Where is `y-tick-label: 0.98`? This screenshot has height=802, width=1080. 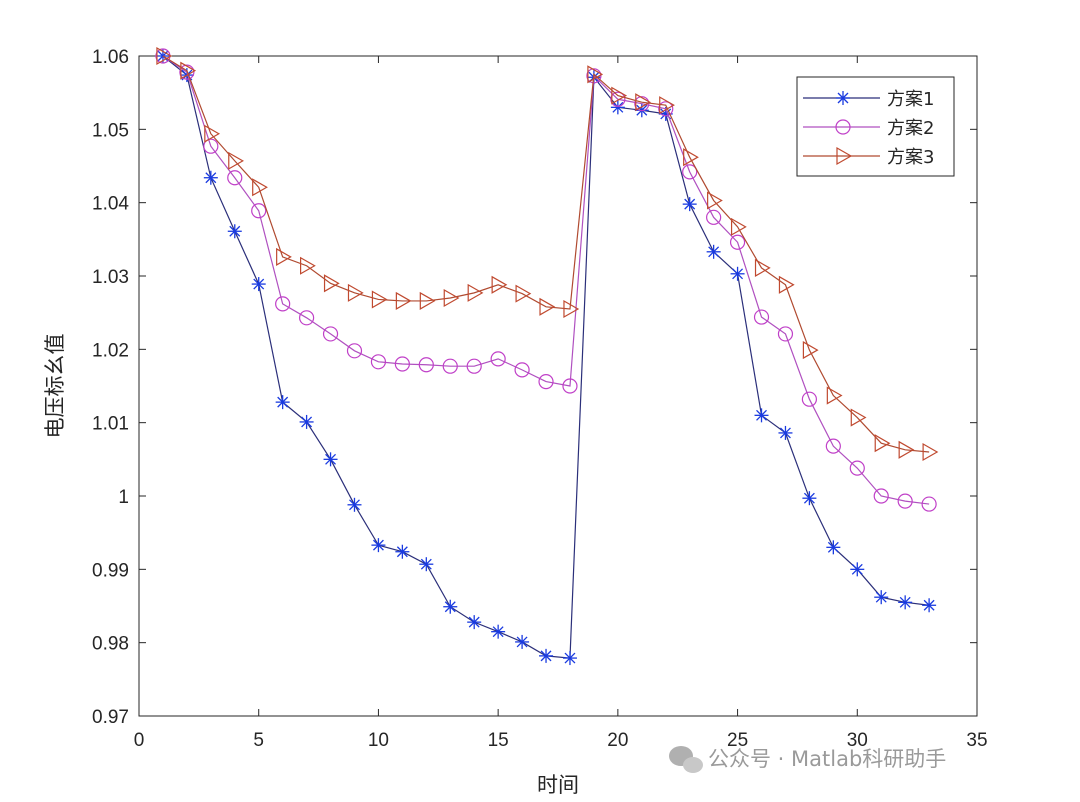
y-tick-label: 0.98 is located at coordinates (110, 644).